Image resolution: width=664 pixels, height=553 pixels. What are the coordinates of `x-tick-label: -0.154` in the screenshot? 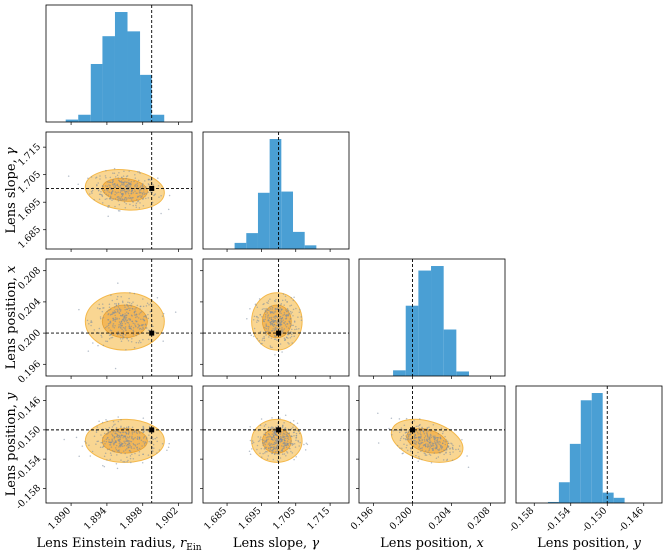 It's located at (558, 519).